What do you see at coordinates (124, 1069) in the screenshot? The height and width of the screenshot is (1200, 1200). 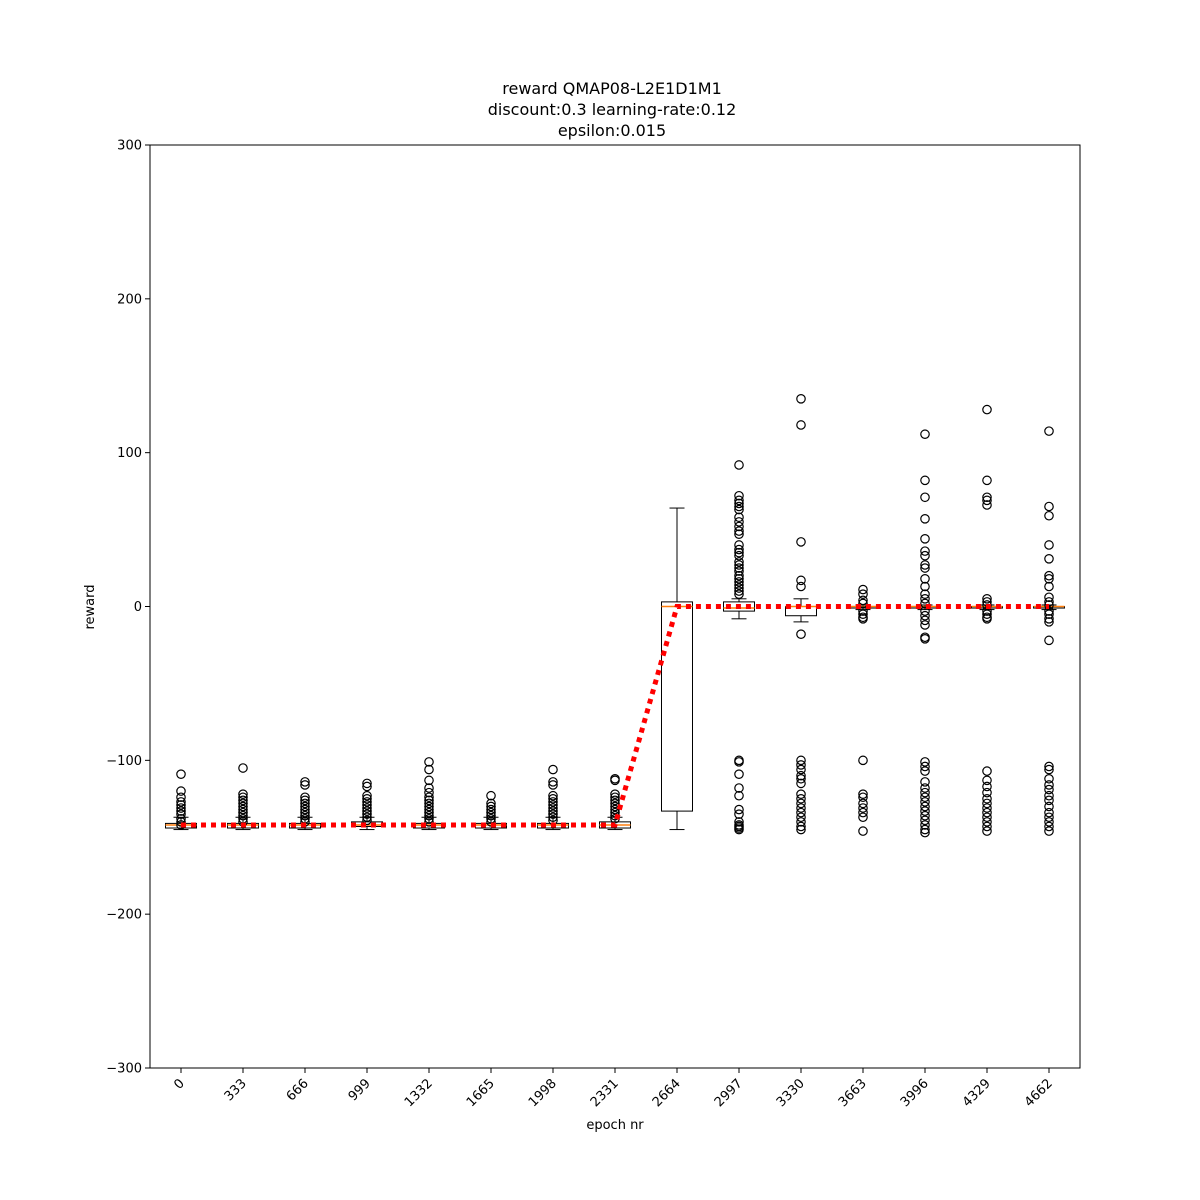 I see `y-tick-label: −300` at bounding box center [124, 1069].